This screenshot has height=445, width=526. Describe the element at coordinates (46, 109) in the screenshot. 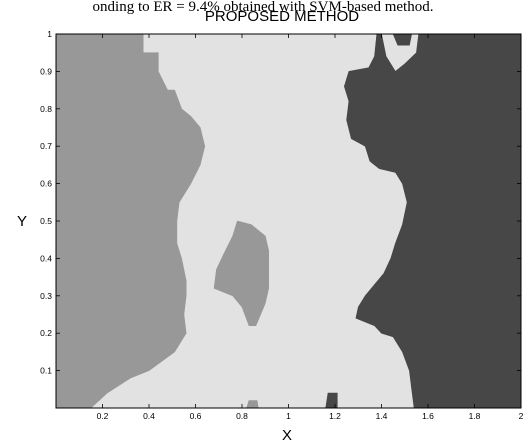

I see `y-tick-label: 0.8` at that location.